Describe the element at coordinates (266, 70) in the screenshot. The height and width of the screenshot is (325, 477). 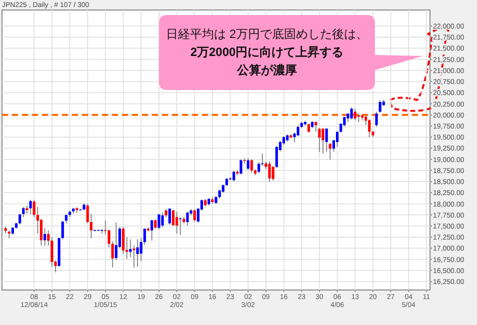
I see `annotation: 公算が濃厚` at that location.